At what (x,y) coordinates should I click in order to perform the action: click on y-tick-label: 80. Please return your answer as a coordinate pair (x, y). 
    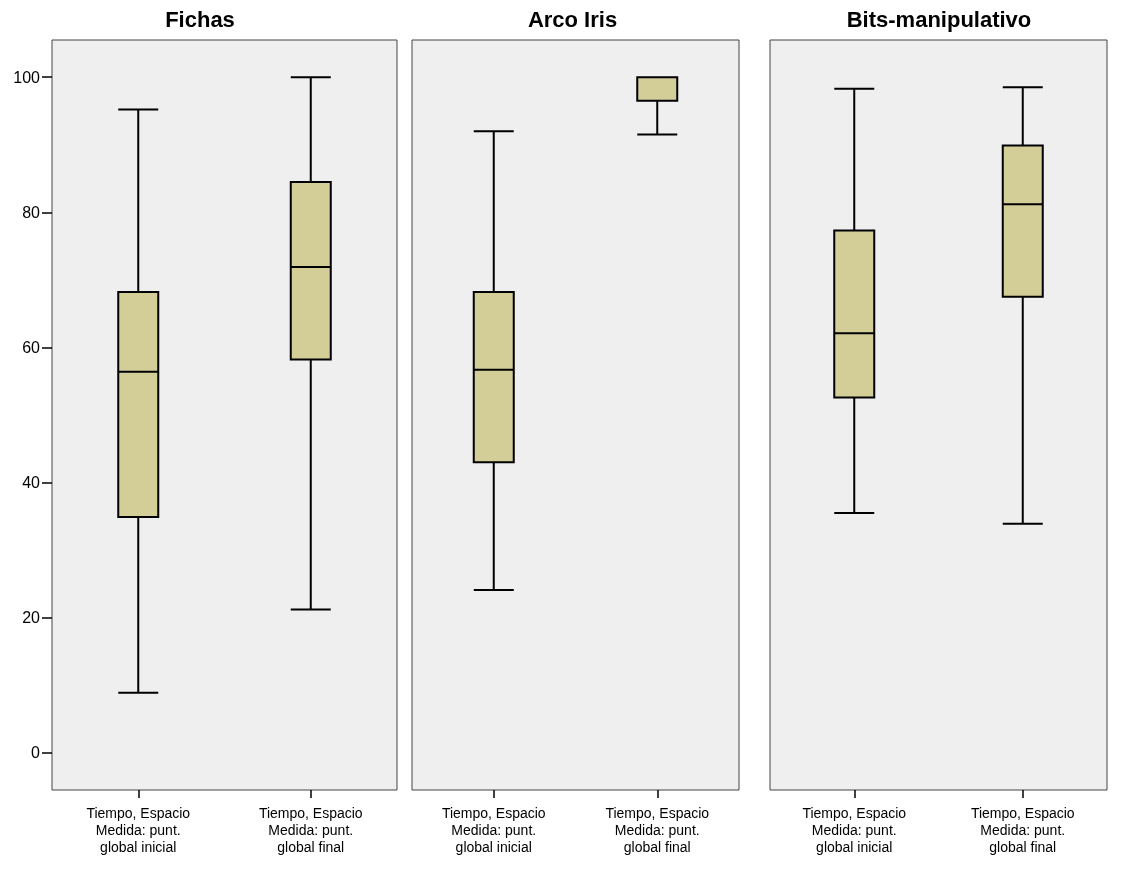
    Looking at the image, I should click on (31, 212).